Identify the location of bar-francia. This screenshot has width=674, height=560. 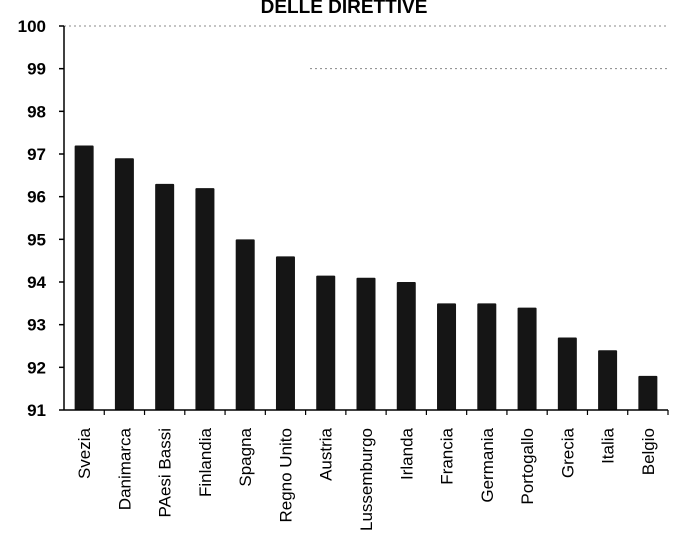
(447, 356).